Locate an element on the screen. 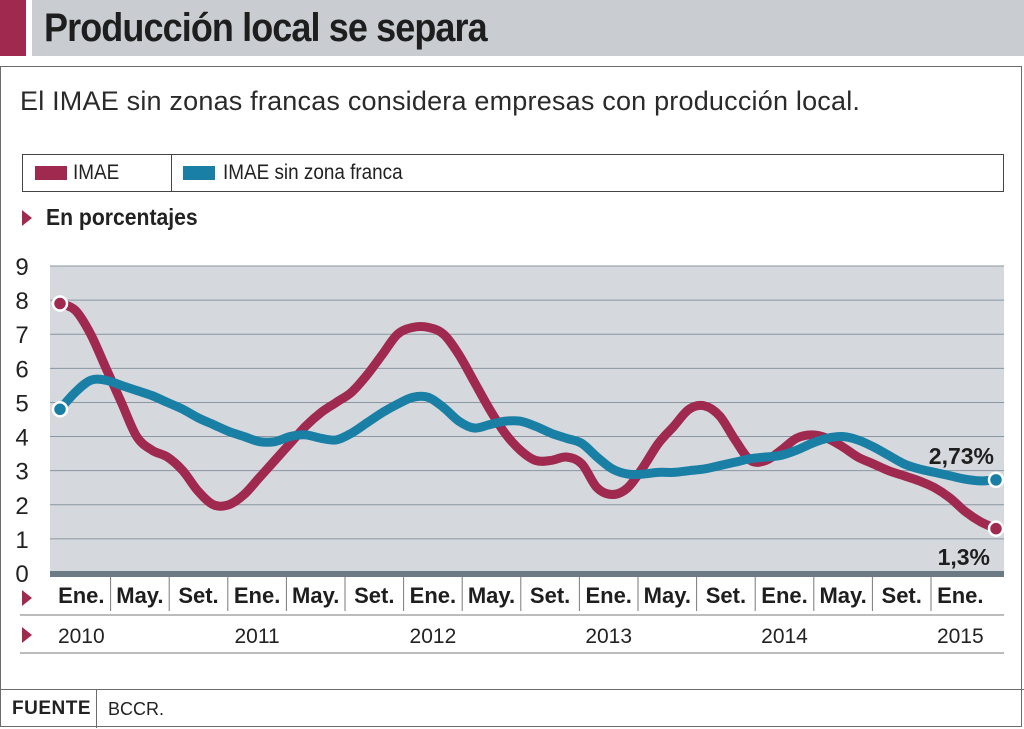  legend: IMAE IMAE sin zona franca is located at coordinates (513, 173).